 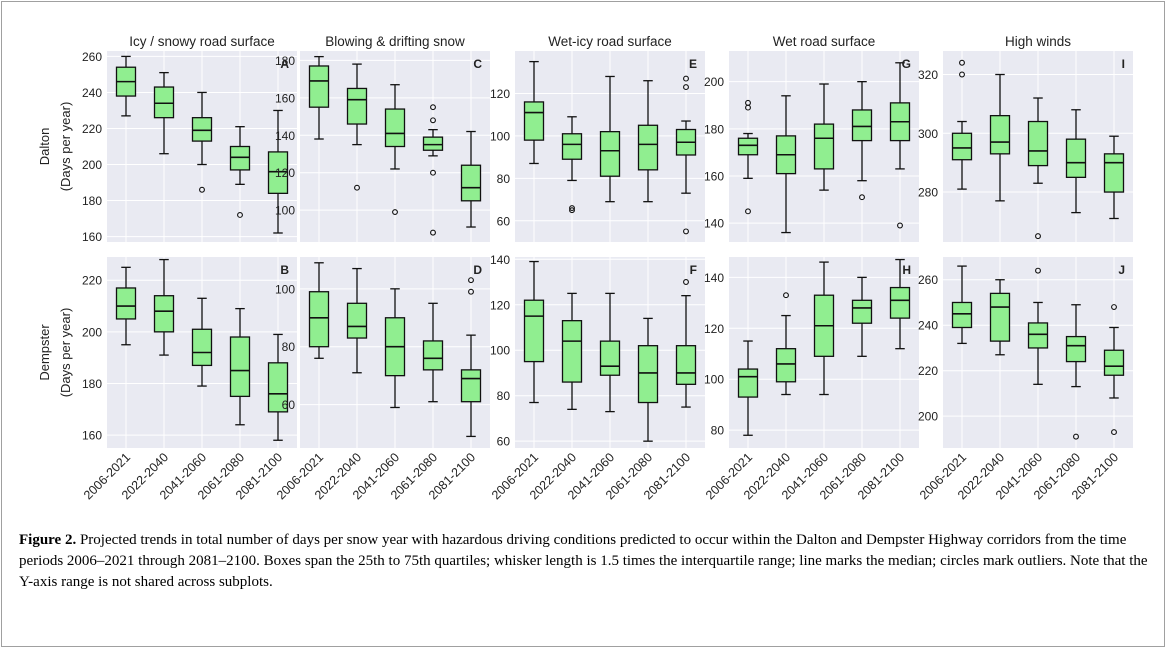 What do you see at coordinates (477, 270) in the screenshot?
I see `panel-letter: D` at bounding box center [477, 270].